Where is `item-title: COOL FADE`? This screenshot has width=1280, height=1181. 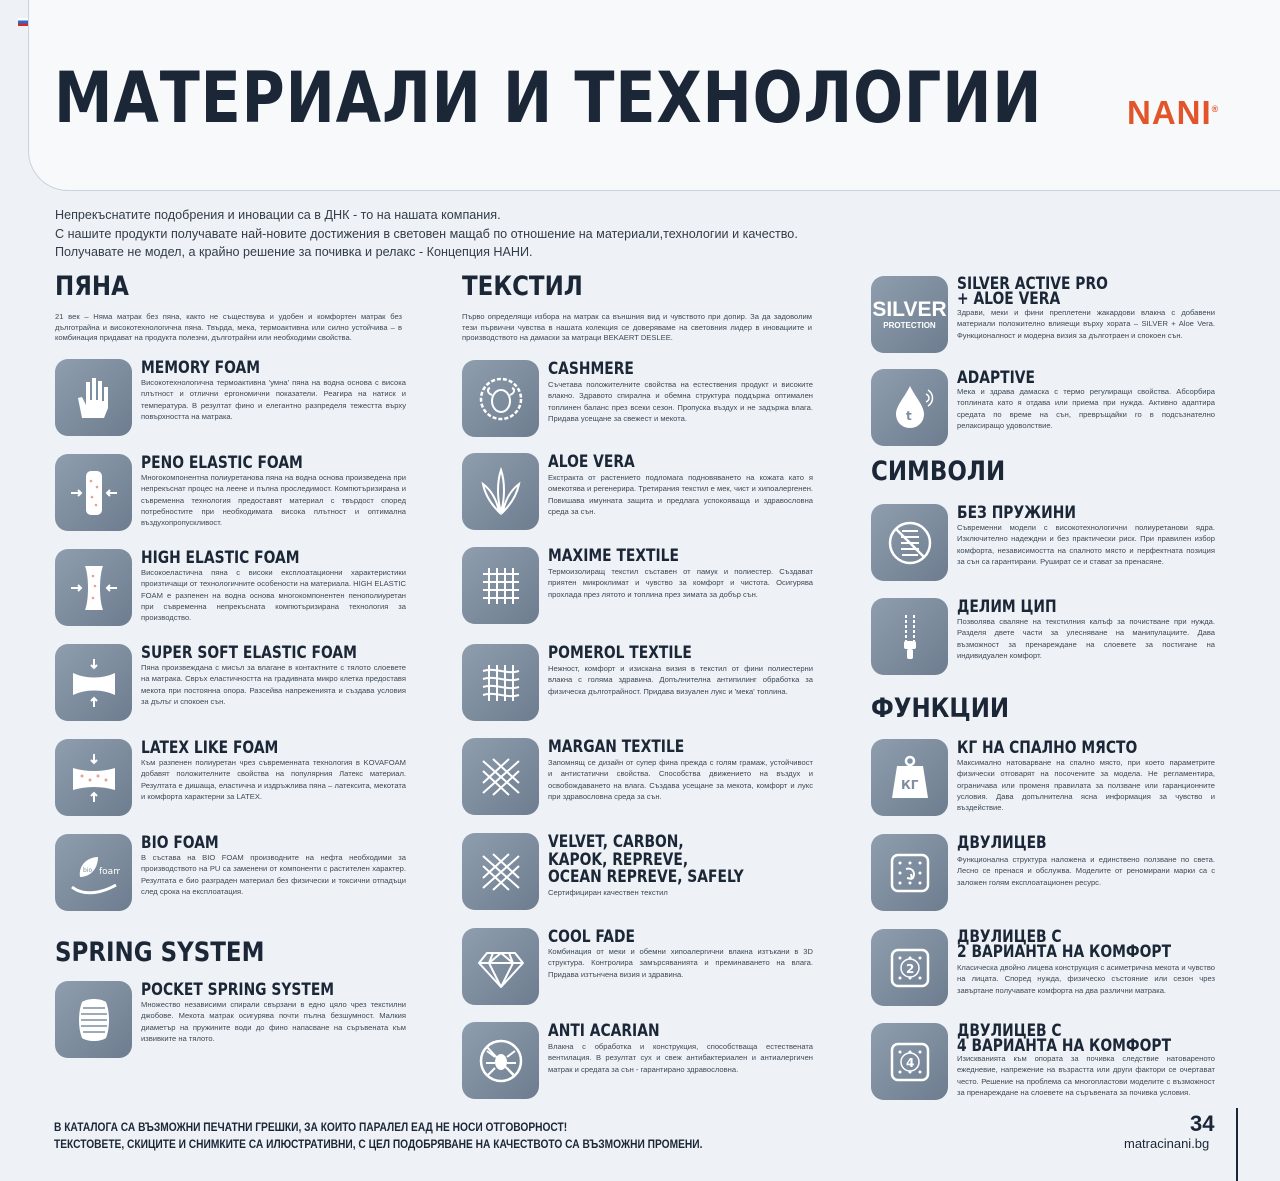 item-title: COOL FADE is located at coordinates (591, 936).